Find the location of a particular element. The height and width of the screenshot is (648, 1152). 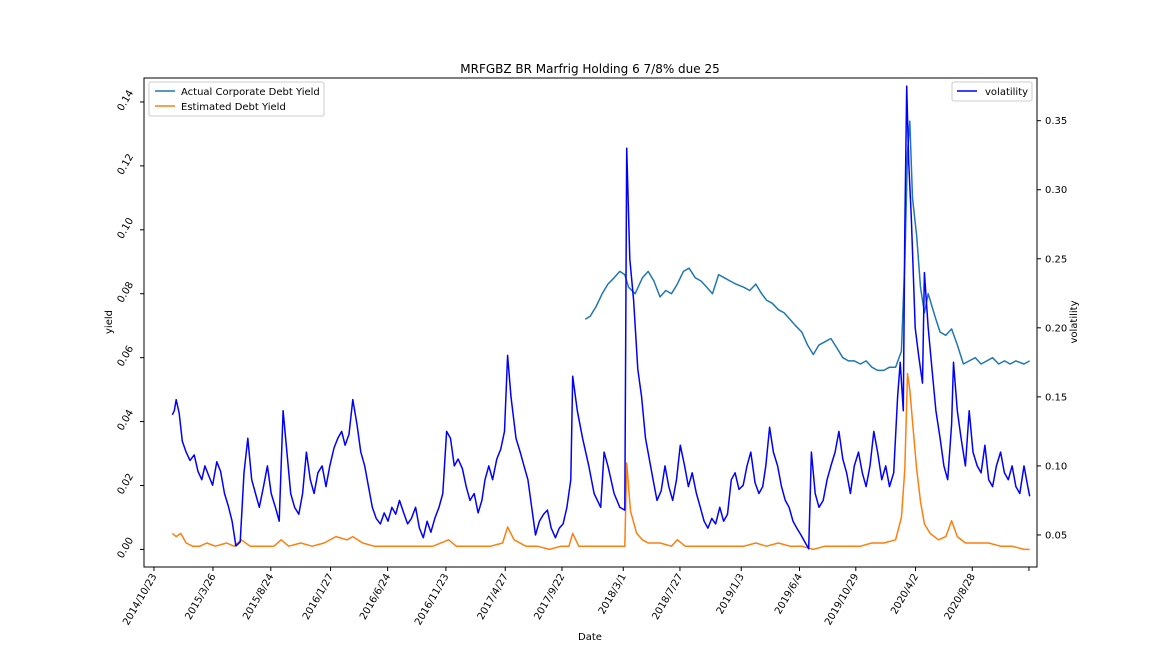

y2-tick-label: 0.25 is located at coordinates (1056, 259).